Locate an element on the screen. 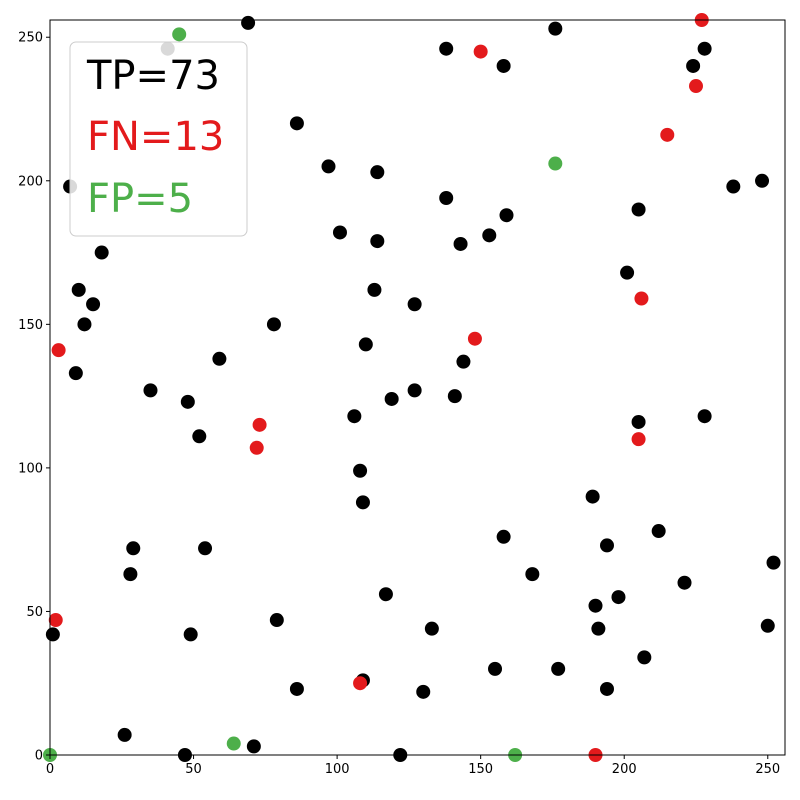 The width and height of the screenshot is (800, 800). x-tick-label: 50 is located at coordinates (193, 769).